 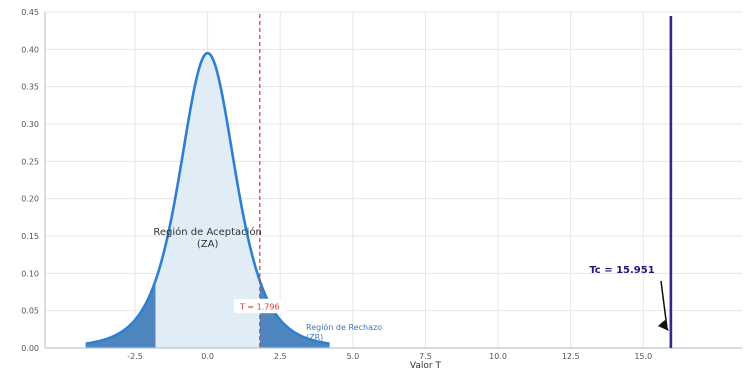 I want to click on critical-value-label-box, so click(x=260, y=306).